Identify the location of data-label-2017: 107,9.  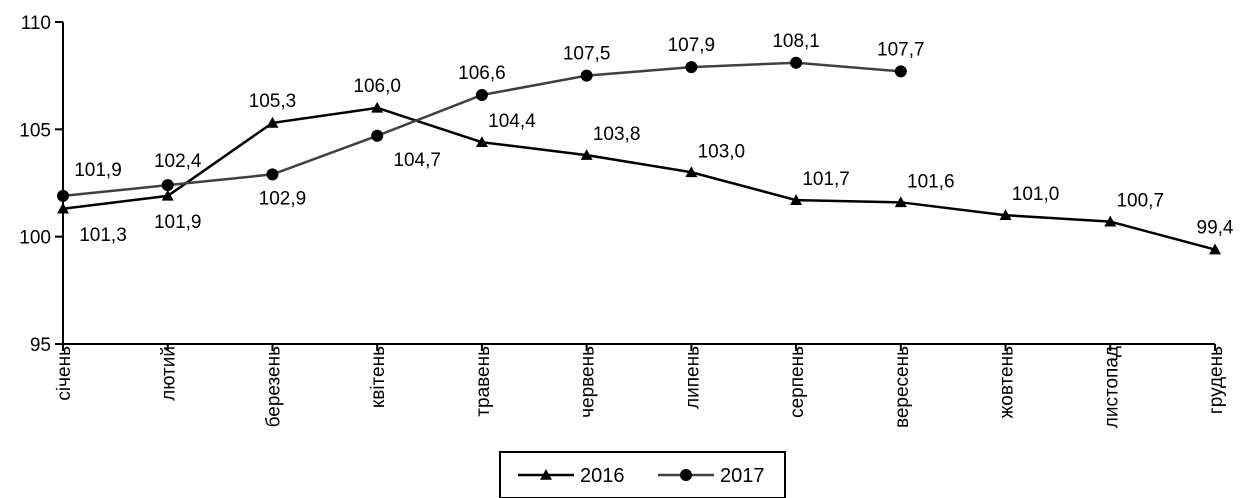
(692, 45).